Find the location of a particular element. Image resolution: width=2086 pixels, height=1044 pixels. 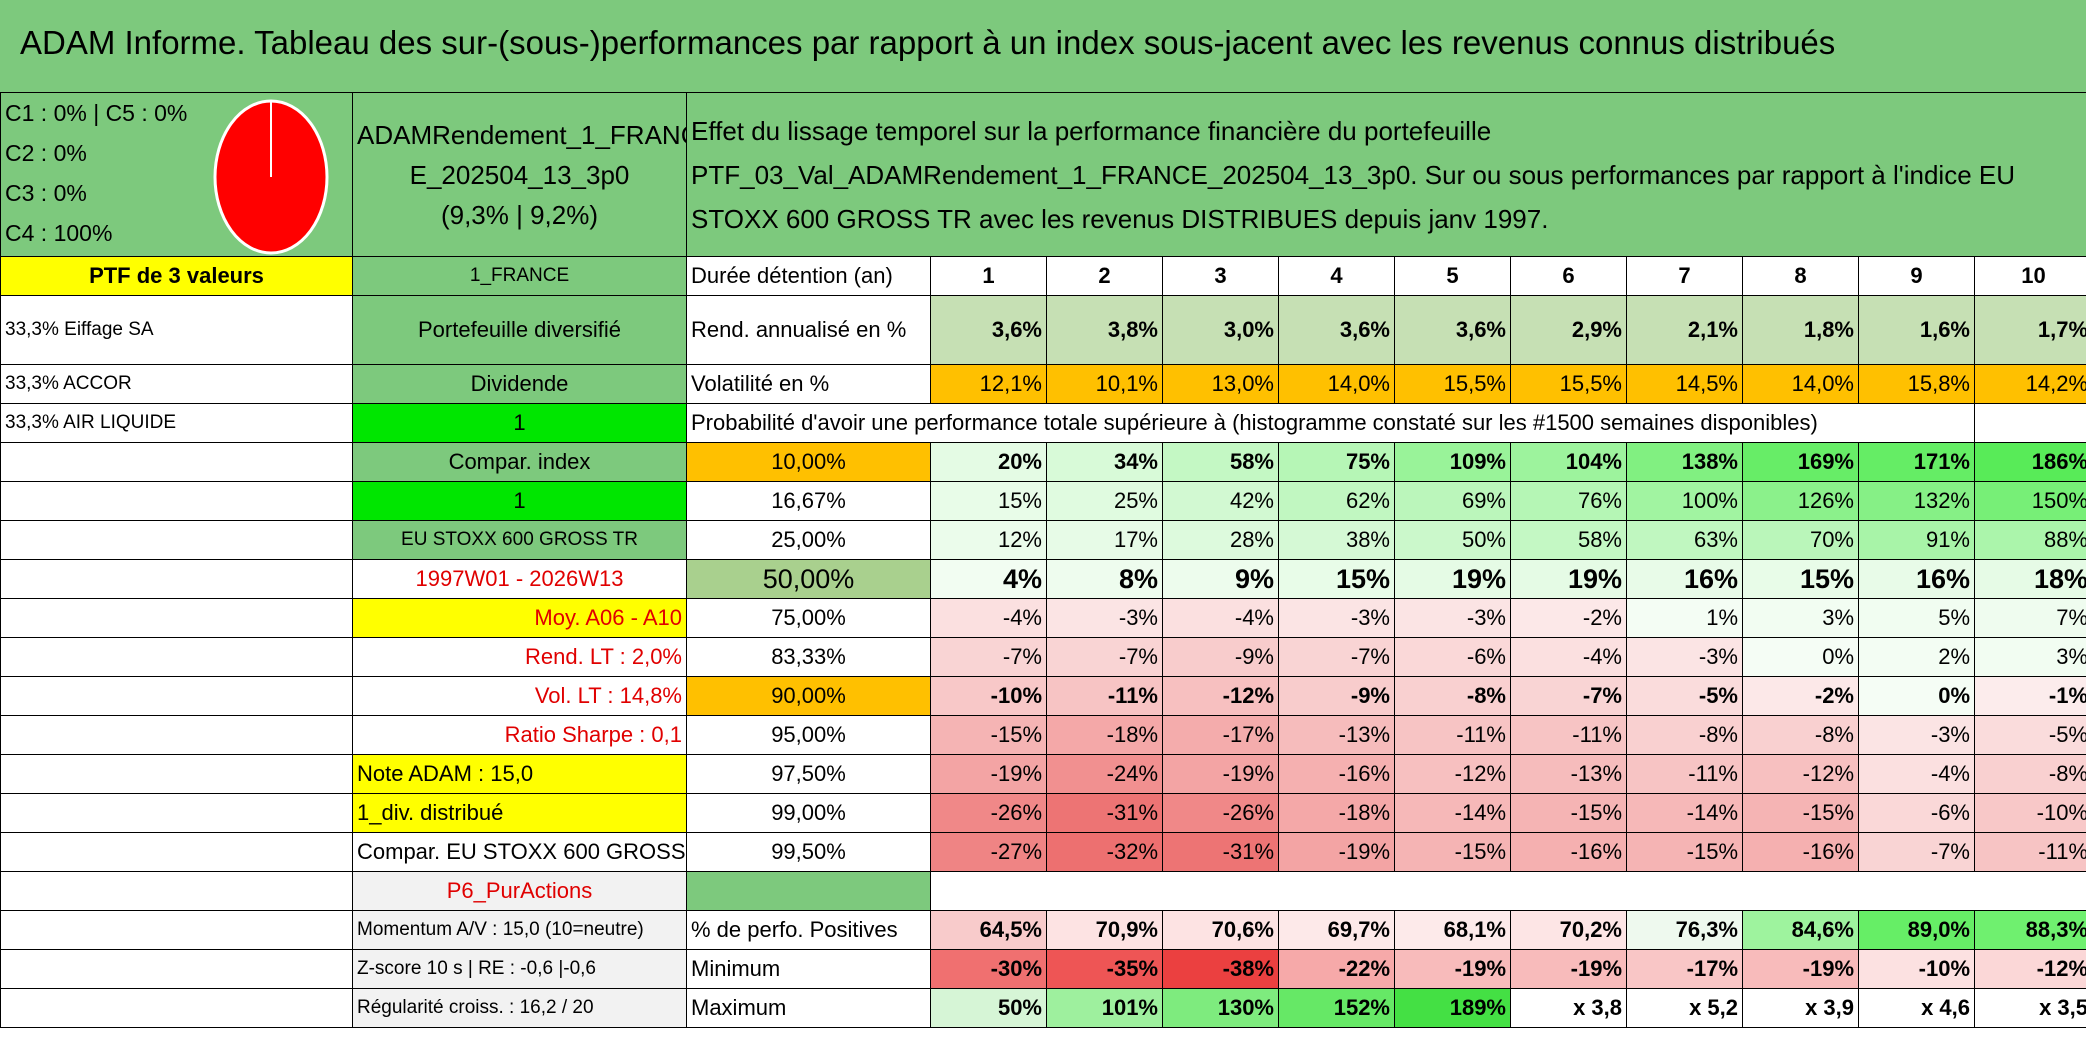

portfolio-returns: (9,3% | 9,2%) is located at coordinates (519, 214).